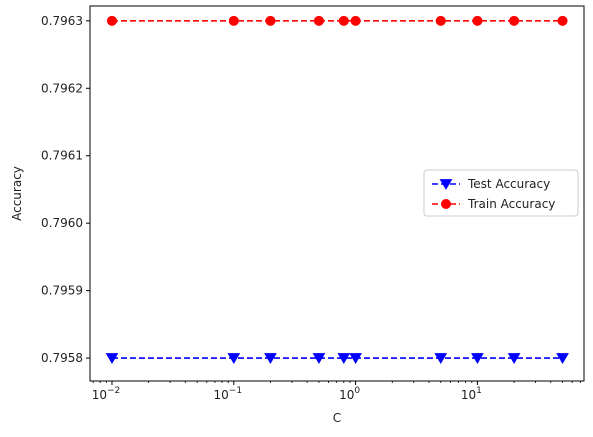 This screenshot has width=593, height=437. What do you see at coordinates (62, 358) in the screenshot?
I see `y-tick-label: 0.7958` at bounding box center [62, 358].